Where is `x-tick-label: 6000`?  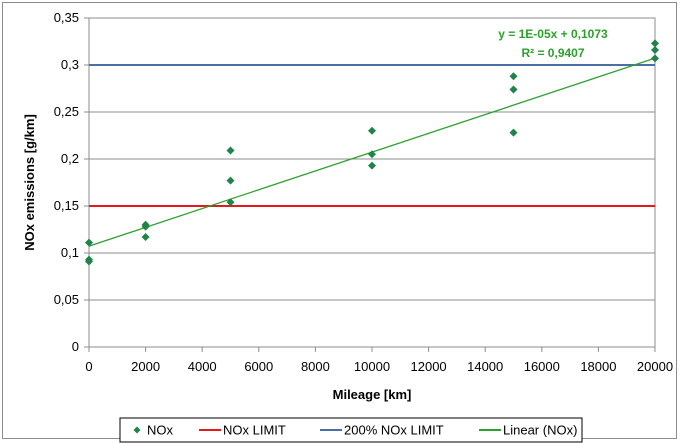
x-tick-label: 6000 is located at coordinates (258, 366).